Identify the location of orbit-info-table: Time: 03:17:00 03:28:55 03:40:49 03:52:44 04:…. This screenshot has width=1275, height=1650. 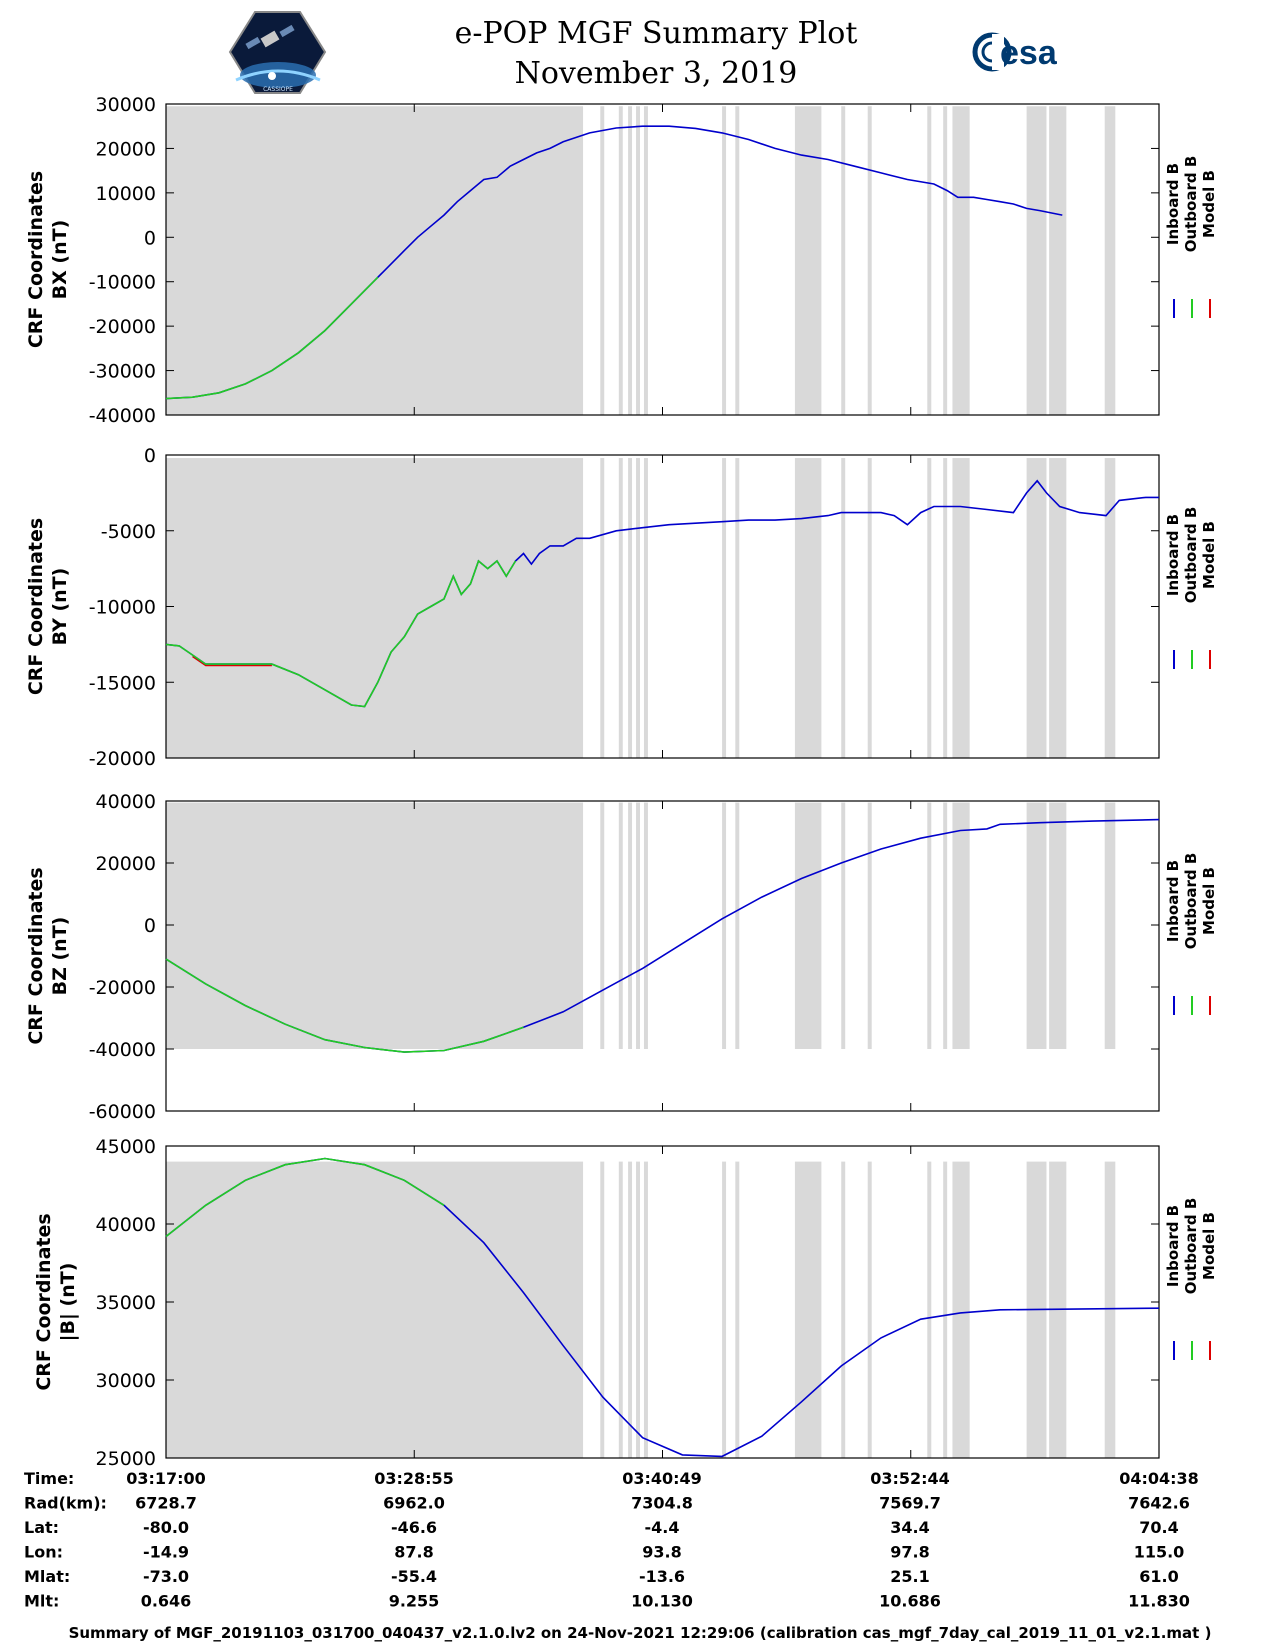
(611, 1540).